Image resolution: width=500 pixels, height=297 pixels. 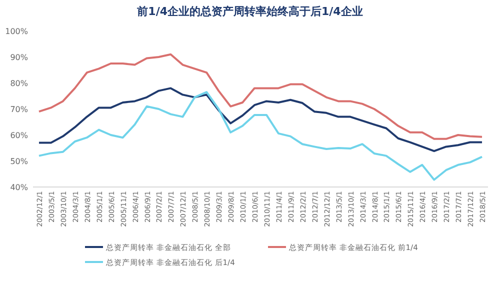 I want to click on y-tick-label: 100%, so click(x=16, y=31).